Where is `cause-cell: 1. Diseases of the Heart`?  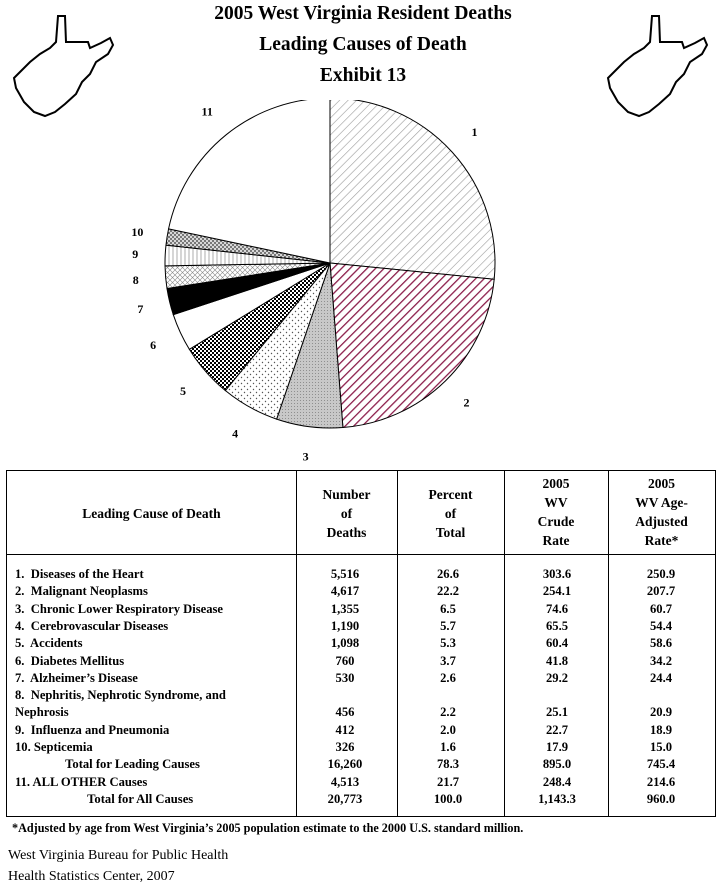 cause-cell: 1. Diseases of the Heart is located at coordinates (79, 574).